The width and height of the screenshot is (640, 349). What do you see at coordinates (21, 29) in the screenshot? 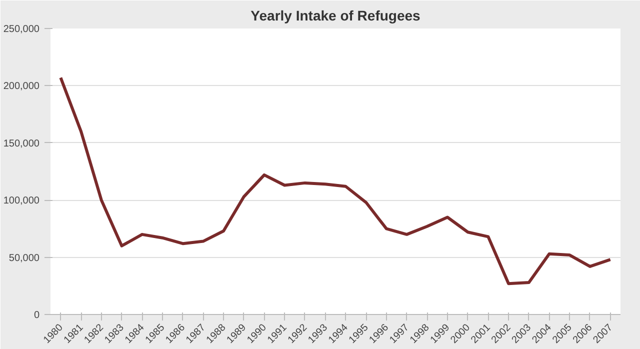
I see `y-tick-label: 250,000` at bounding box center [21, 29].